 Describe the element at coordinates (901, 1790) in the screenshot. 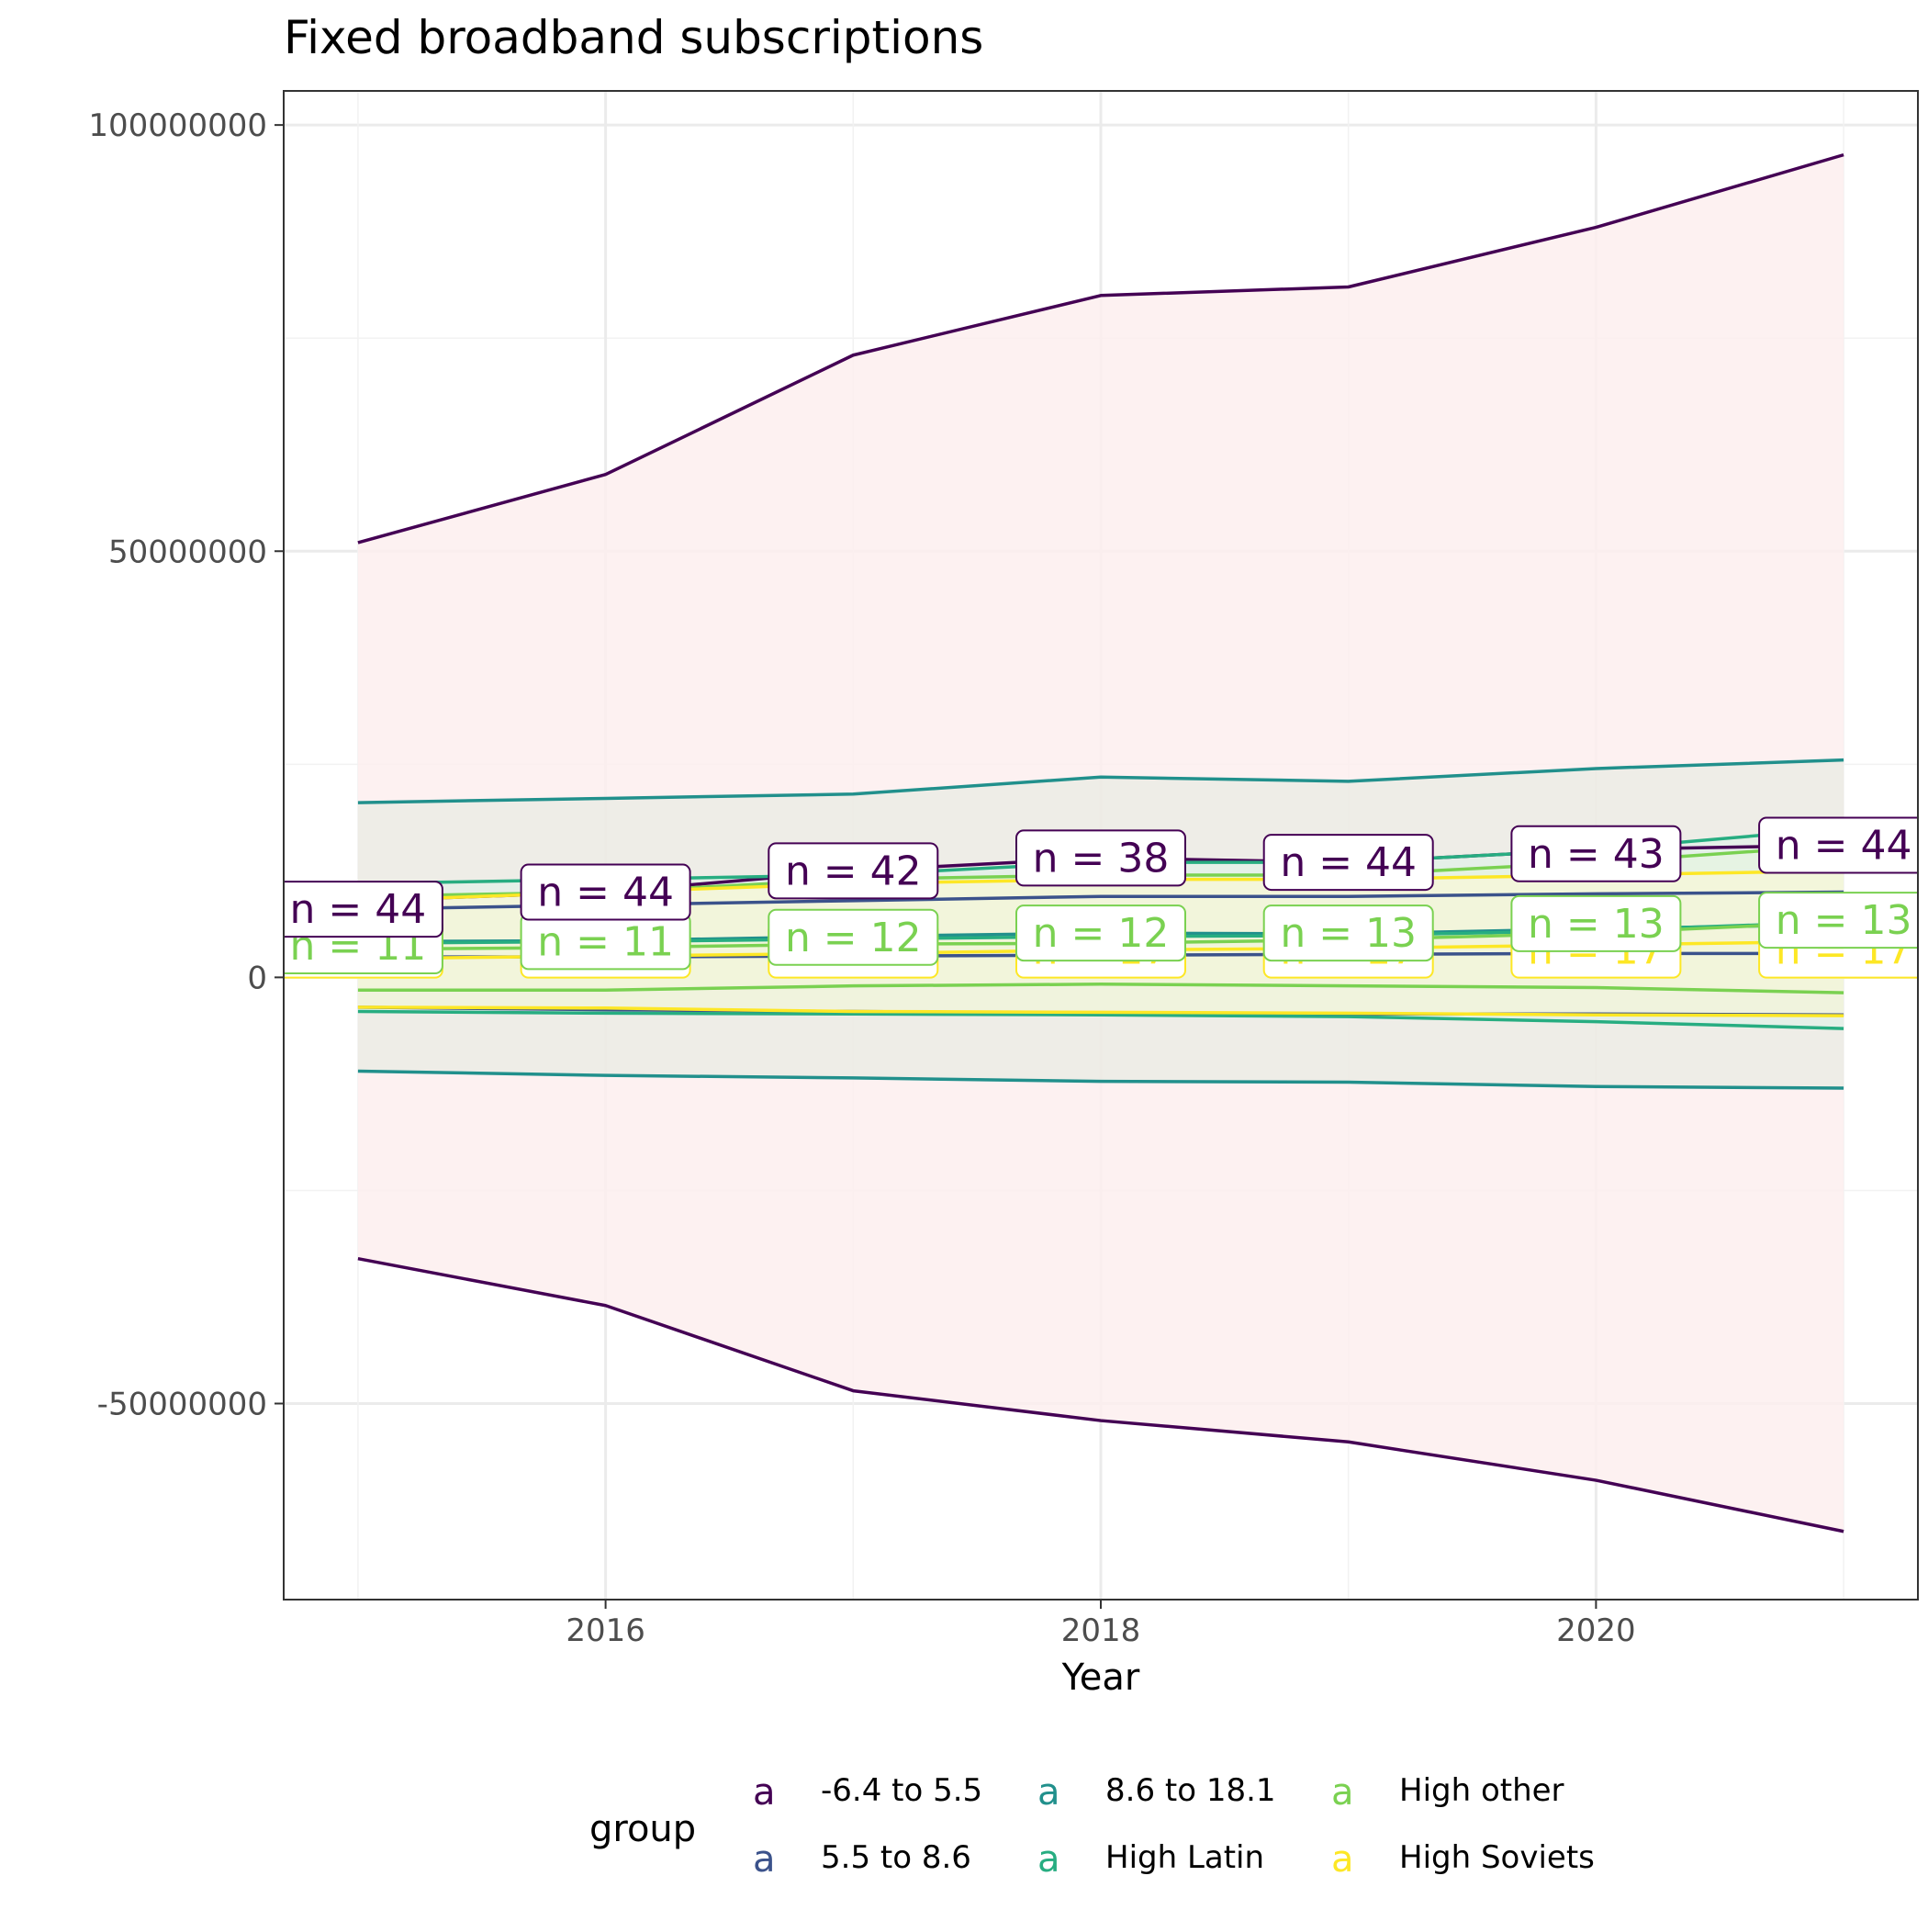

I see `legend-label: -6.4 to 5.5` at that location.